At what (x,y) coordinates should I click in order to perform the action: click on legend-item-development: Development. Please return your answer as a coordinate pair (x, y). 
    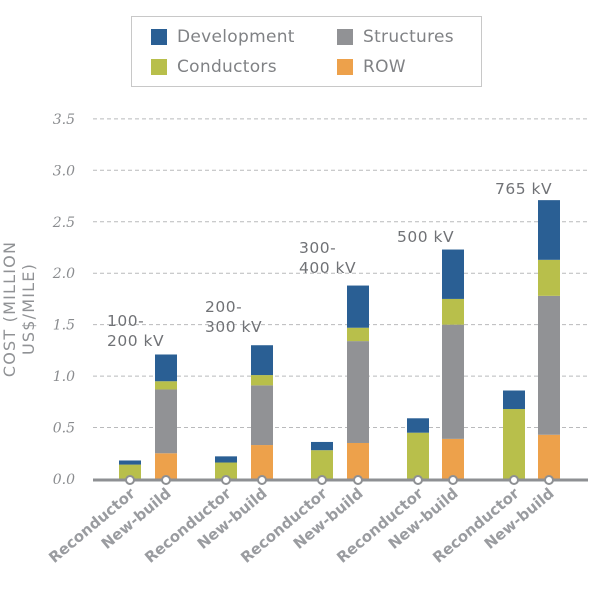
    Looking at the image, I should click on (223, 37).